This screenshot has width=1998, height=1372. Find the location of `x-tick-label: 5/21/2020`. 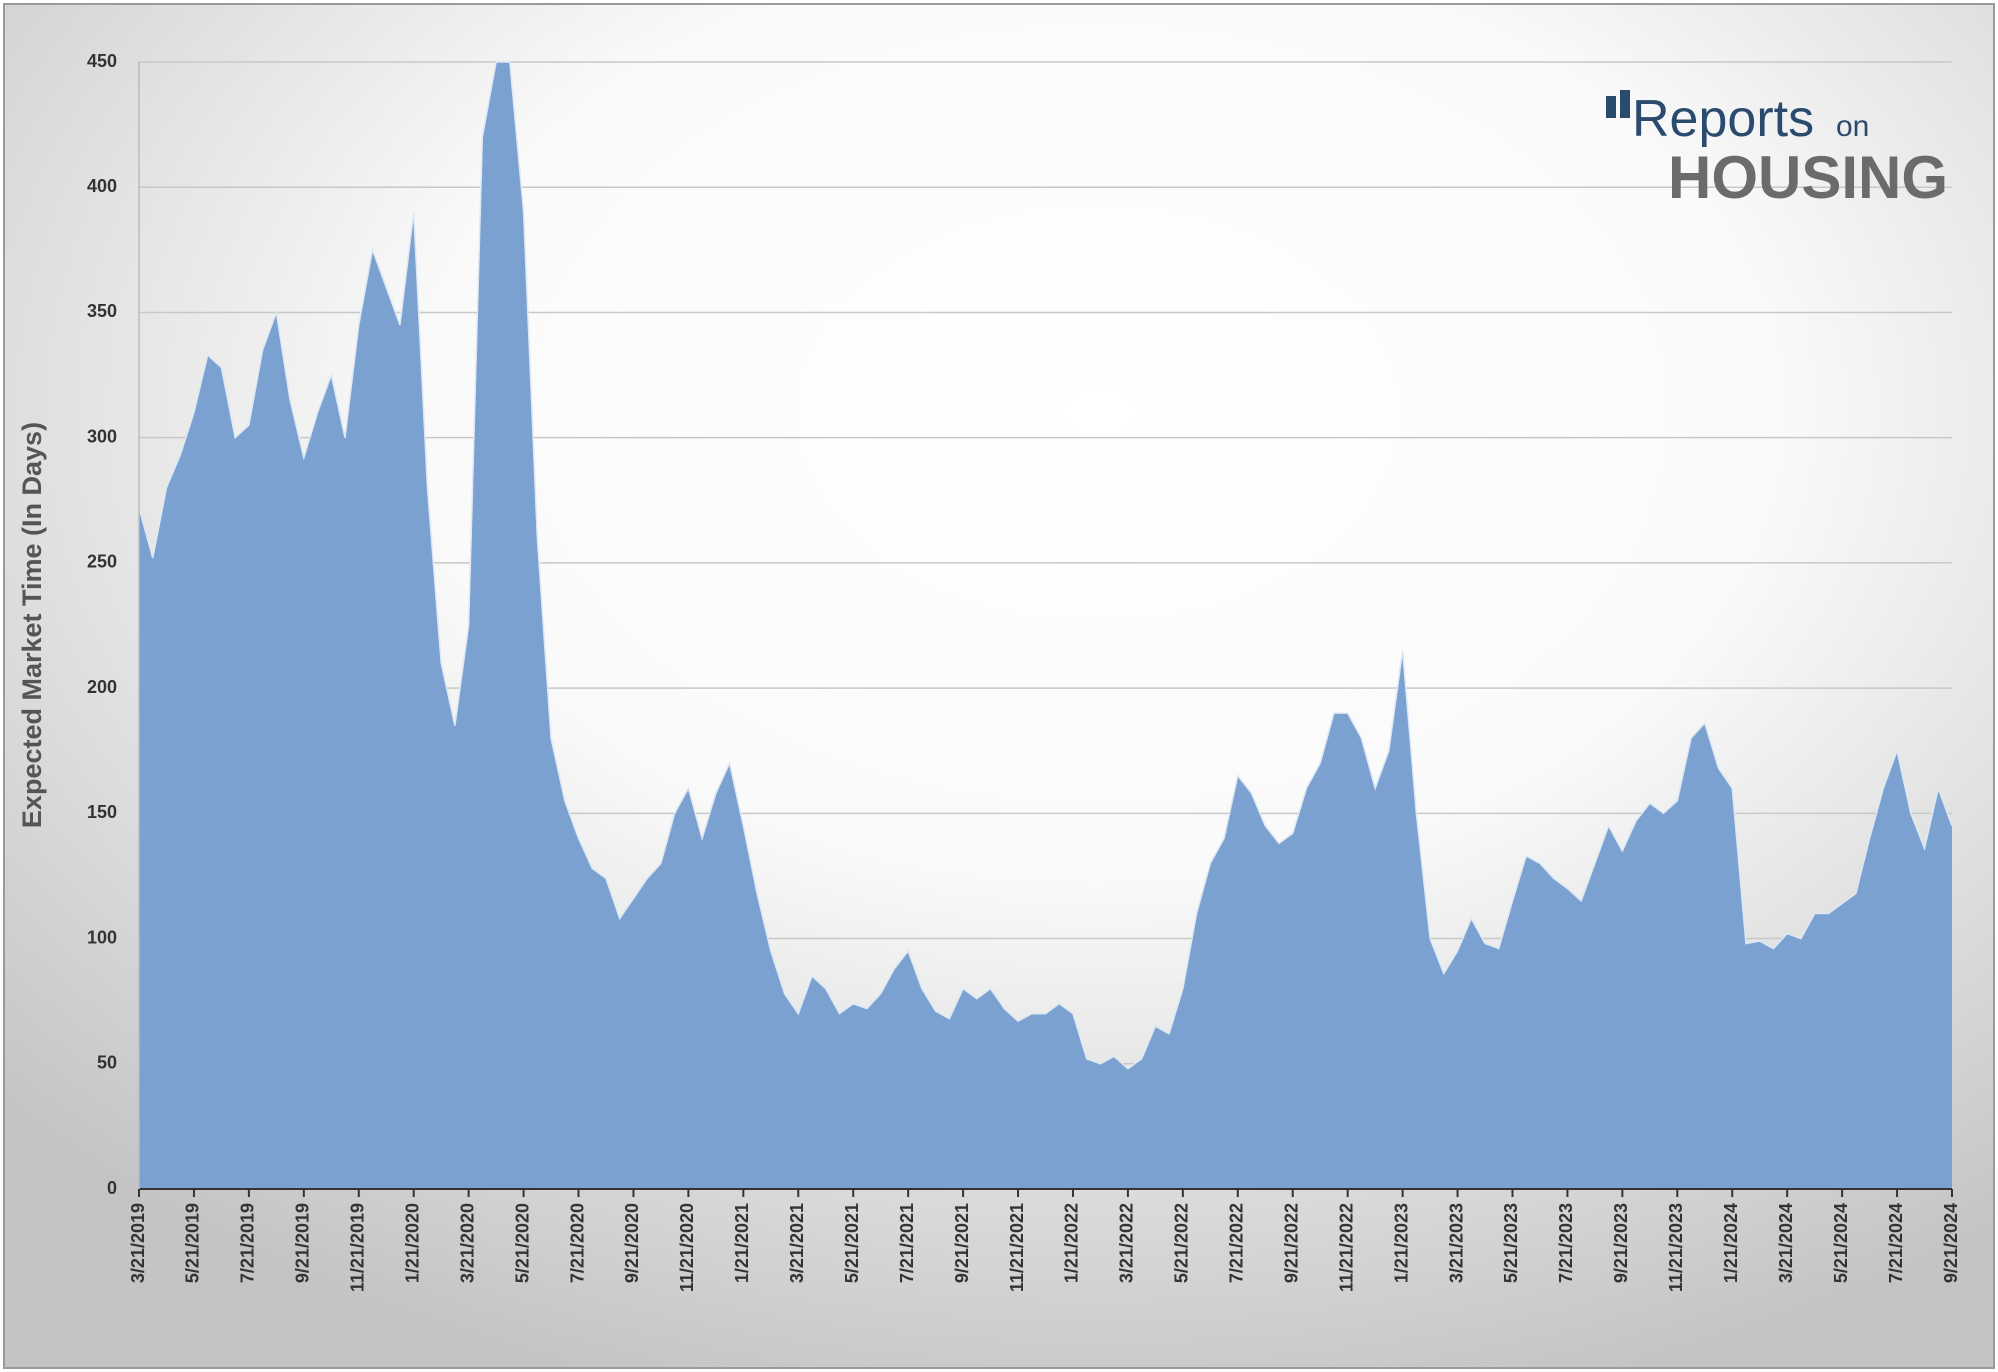

x-tick-label: 5/21/2020 is located at coordinates (522, 1243).